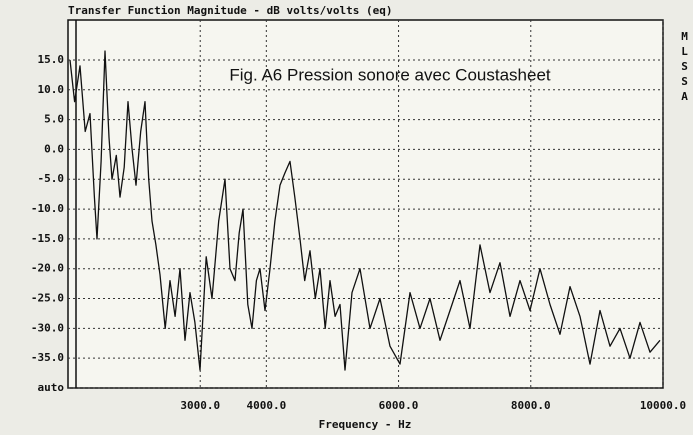 This screenshot has width=693, height=435. What do you see at coordinates (390, 74) in the screenshot?
I see `annotation: Fig. A6 Pression sonore avec Coustasheet` at bounding box center [390, 74].